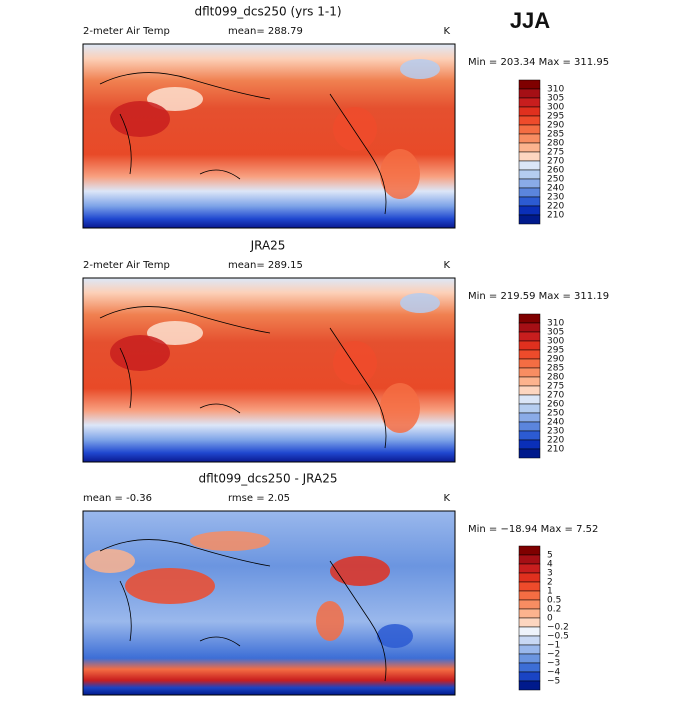 The image size is (700, 704). Describe the element at coordinates (555, 441) in the screenshot. I see `colorbar-label: 220` at that location.